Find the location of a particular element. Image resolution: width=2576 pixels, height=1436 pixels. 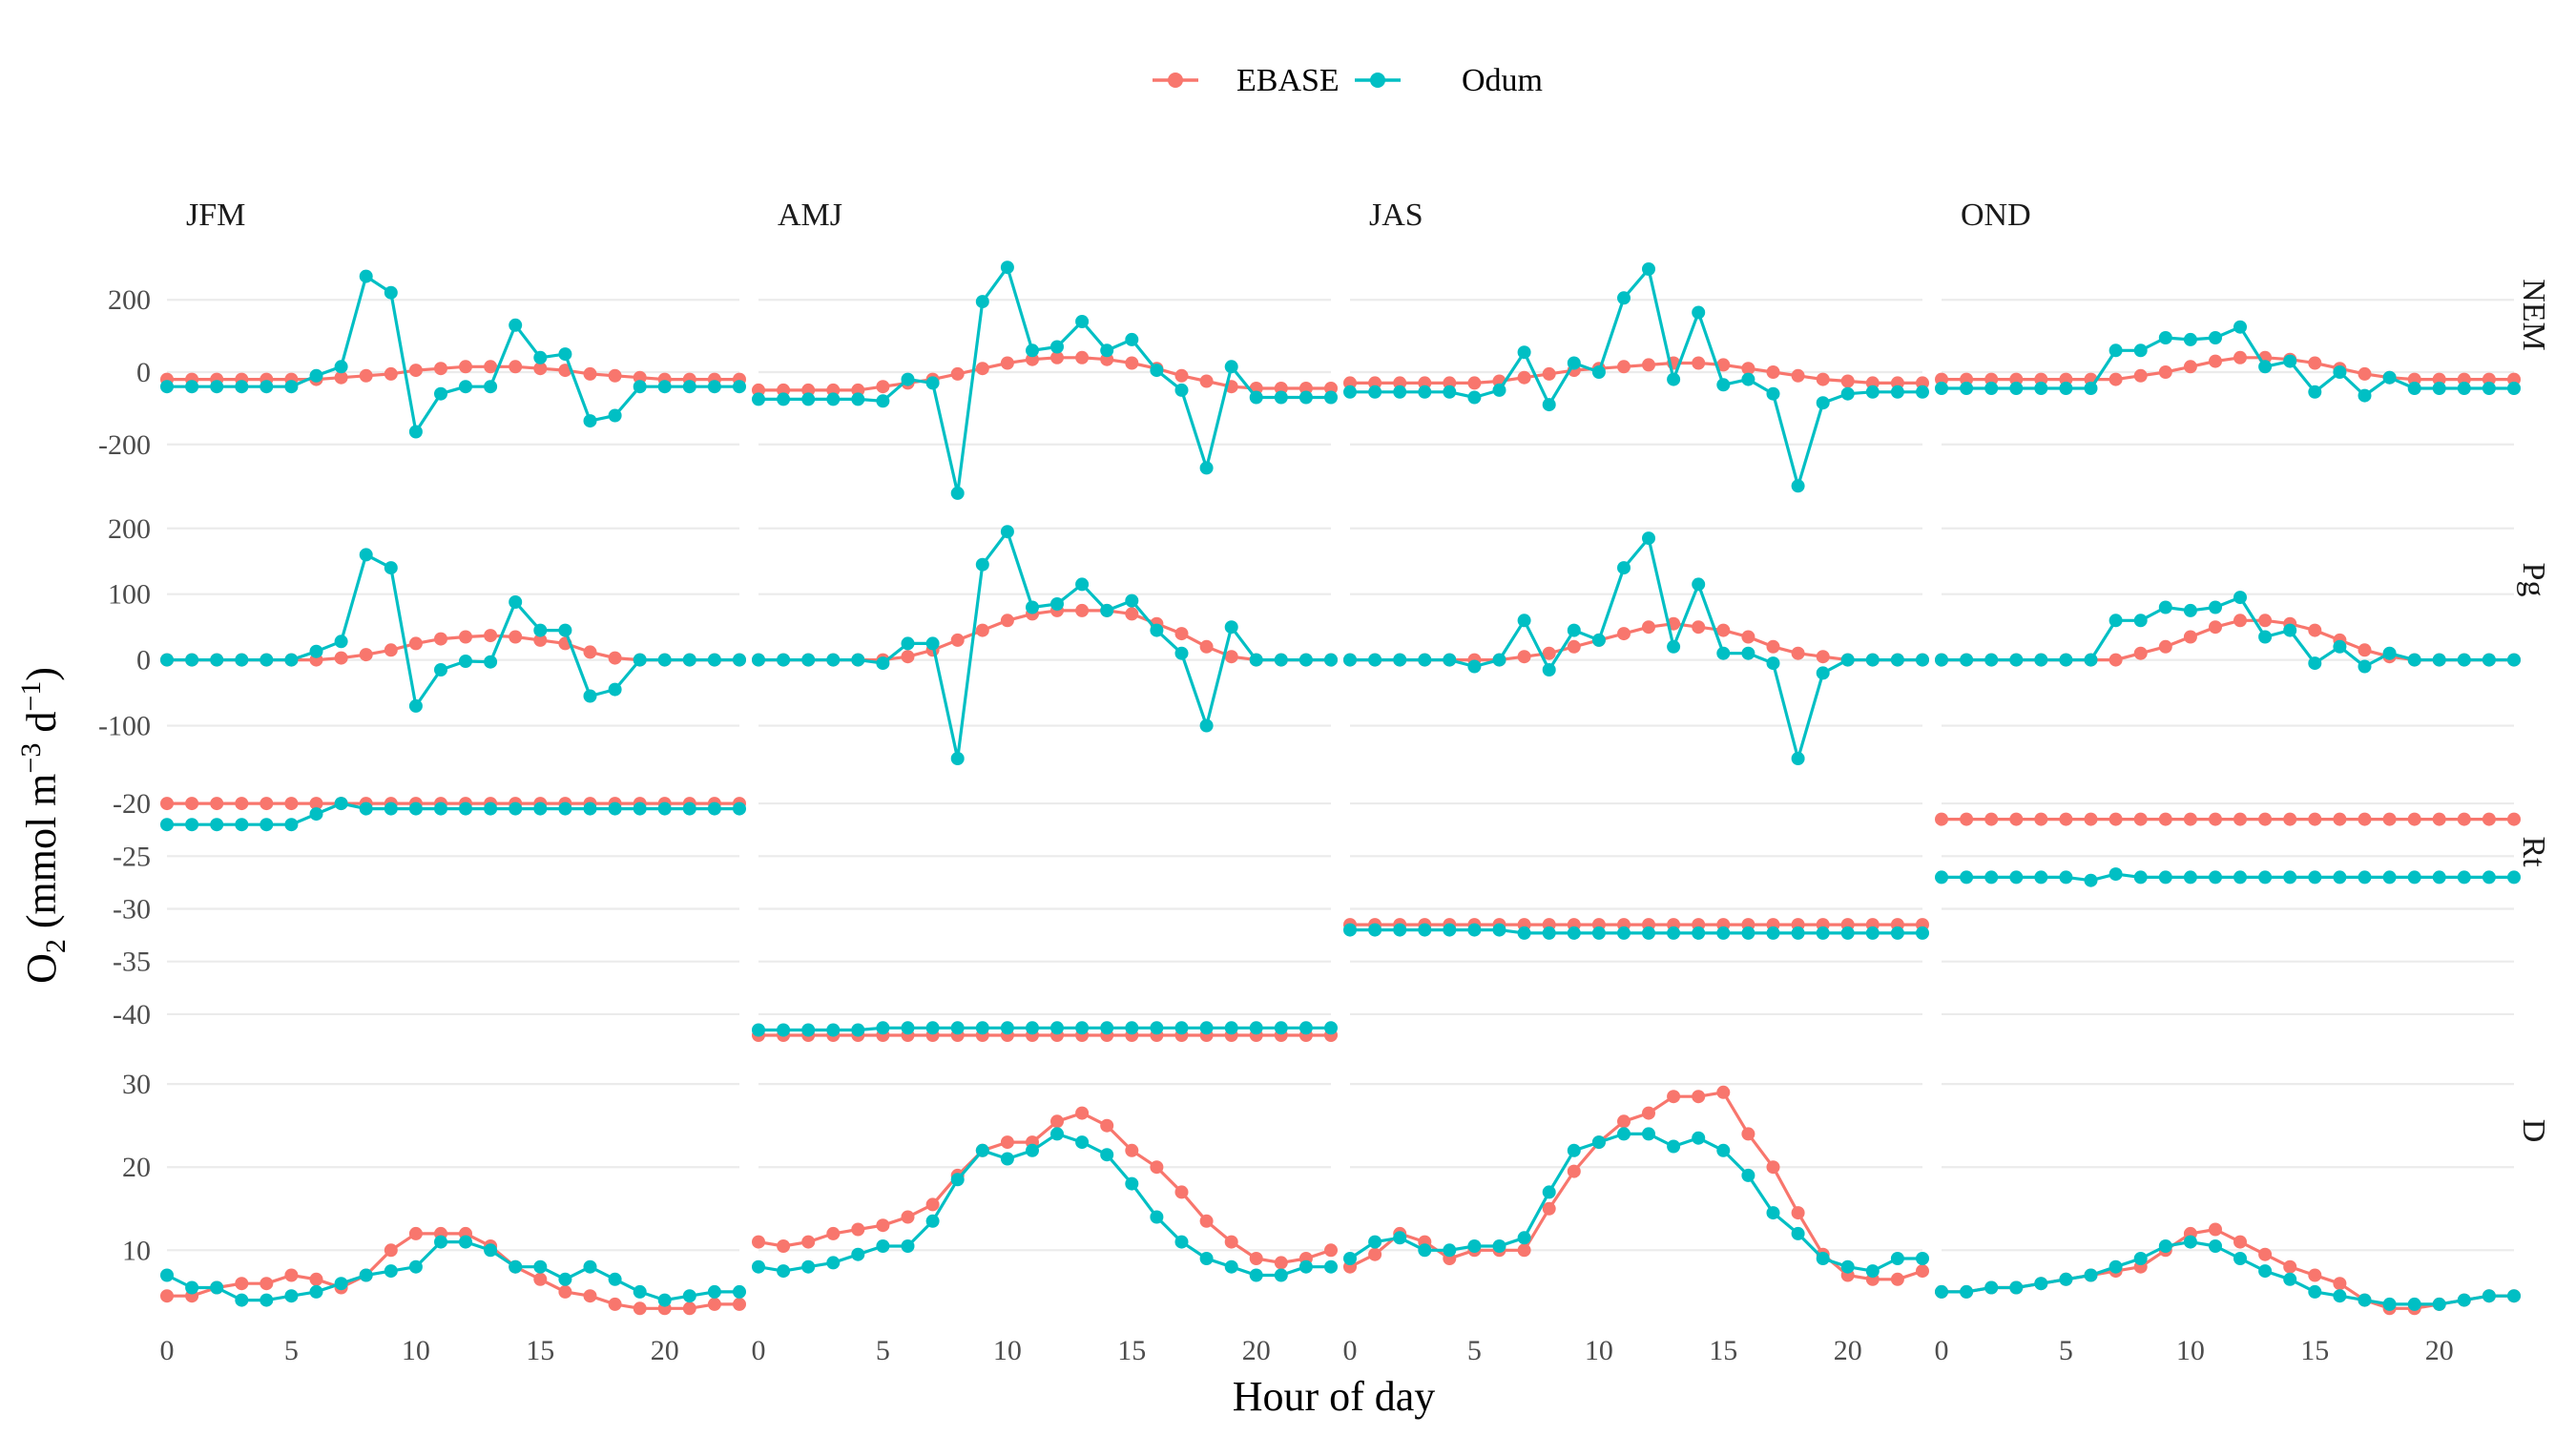

series-line-odum-nem-ond is located at coordinates (2228, 361).